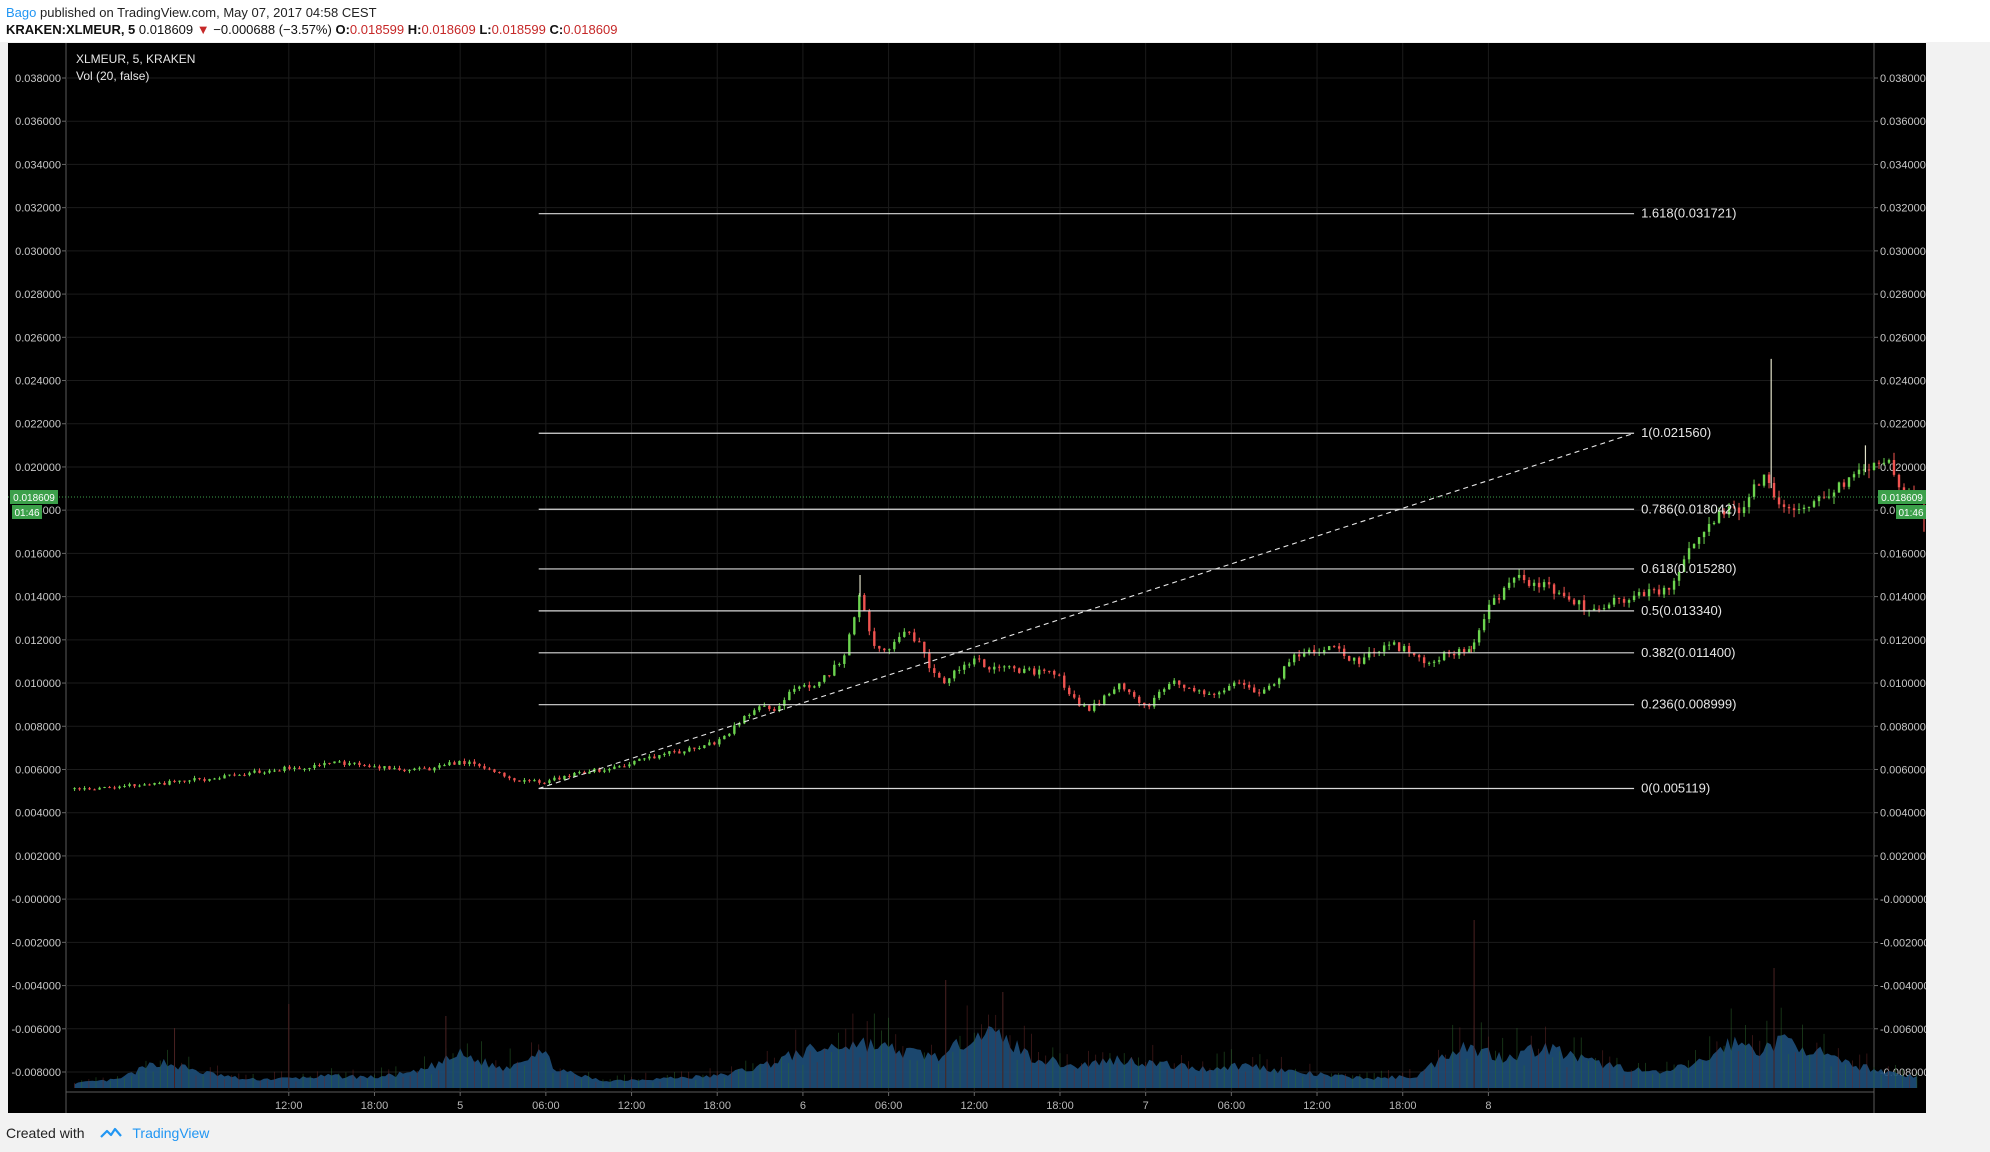 Image resolution: width=1990 pixels, height=1152 pixels. What do you see at coordinates (111, 1132) in the screenshot?
I see `tradingview-logo-icon` at bounding box center [111, 1132].